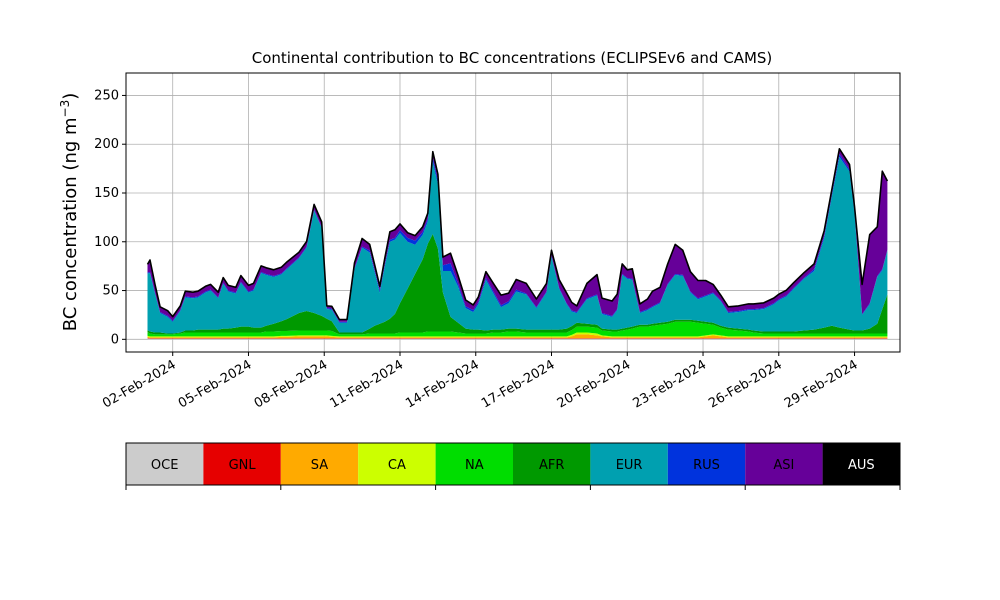 Image resolution: width=1000 pixels, height=600 pixels. What do you see at coordinates (821, 384) in the screenshot?
I see `x-tick-label: 29-Feb-2024` at bounding box center [821, 384].